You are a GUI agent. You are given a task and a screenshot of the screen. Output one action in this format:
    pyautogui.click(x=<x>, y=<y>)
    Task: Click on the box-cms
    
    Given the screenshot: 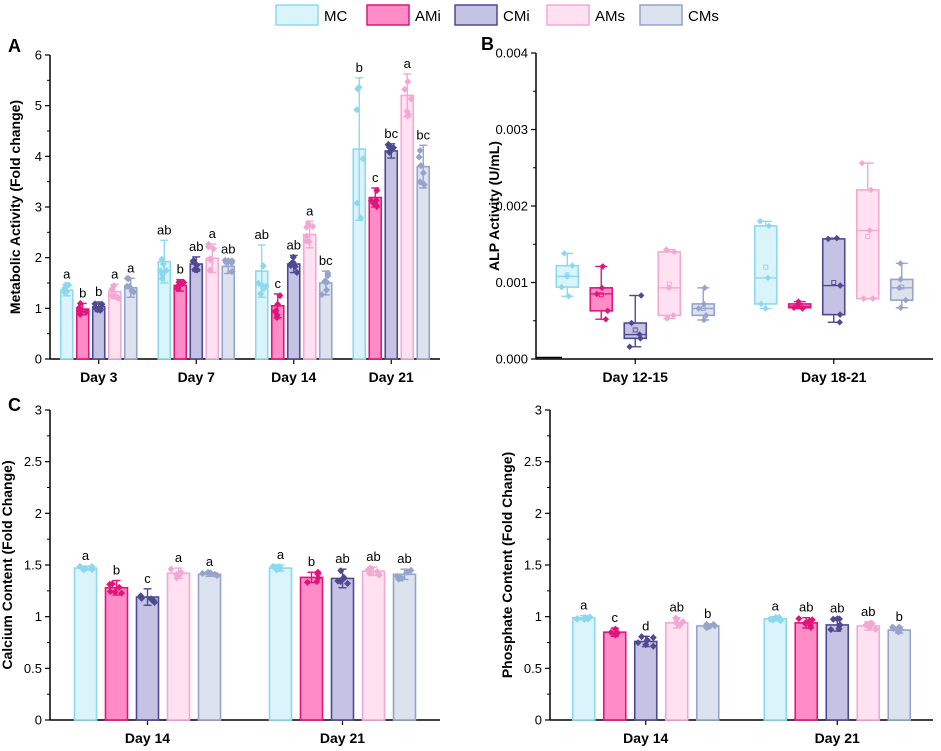 What is the action you would take?
    pyautogui.click(x=901, y=289)
    